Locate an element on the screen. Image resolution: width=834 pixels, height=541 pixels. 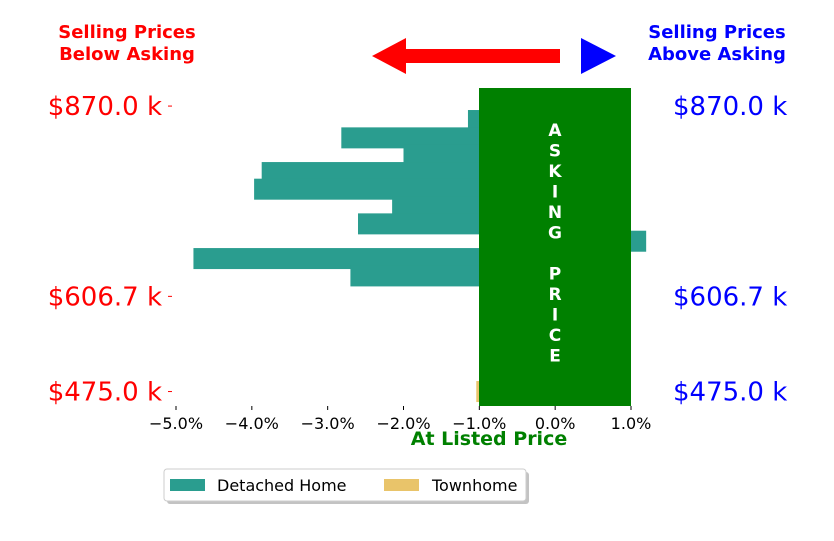
right-arrow-icon is located at coordinates (598, 56).